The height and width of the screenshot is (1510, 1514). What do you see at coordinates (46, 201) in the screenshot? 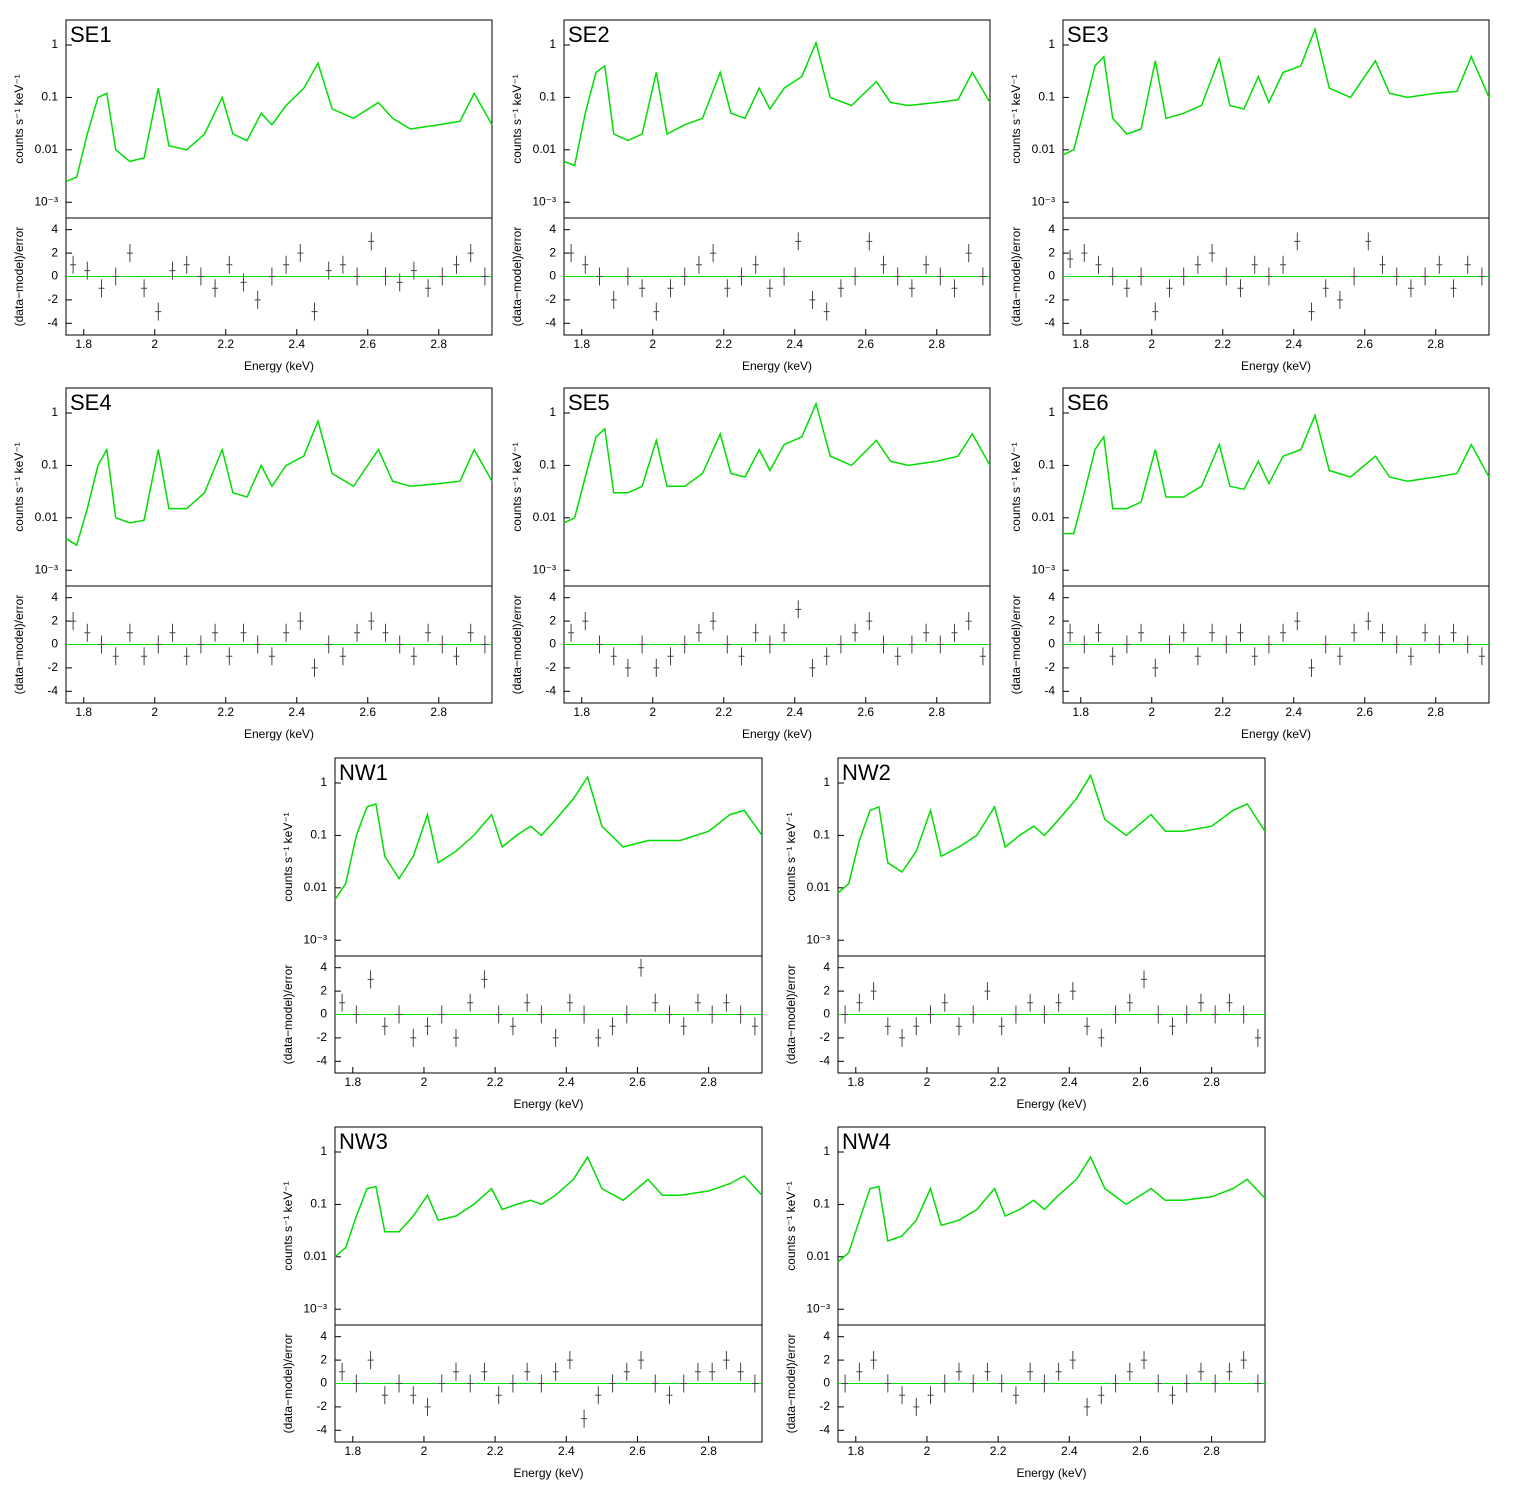
I see `y-tick-label: 10⁻³` at bounding box center [46, 201].